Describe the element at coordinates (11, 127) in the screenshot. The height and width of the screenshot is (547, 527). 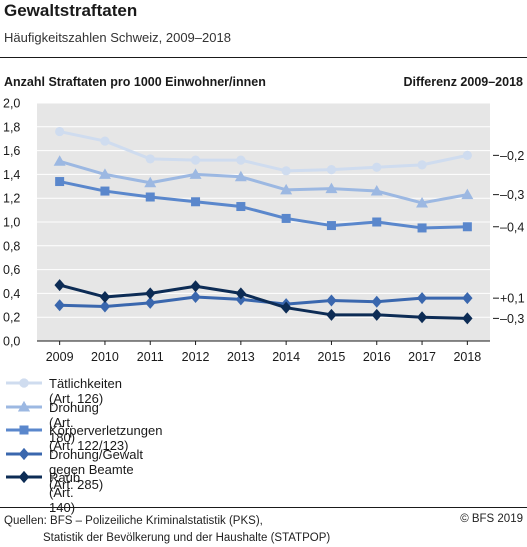
I see `y-tick-label: 1,8` at that location.